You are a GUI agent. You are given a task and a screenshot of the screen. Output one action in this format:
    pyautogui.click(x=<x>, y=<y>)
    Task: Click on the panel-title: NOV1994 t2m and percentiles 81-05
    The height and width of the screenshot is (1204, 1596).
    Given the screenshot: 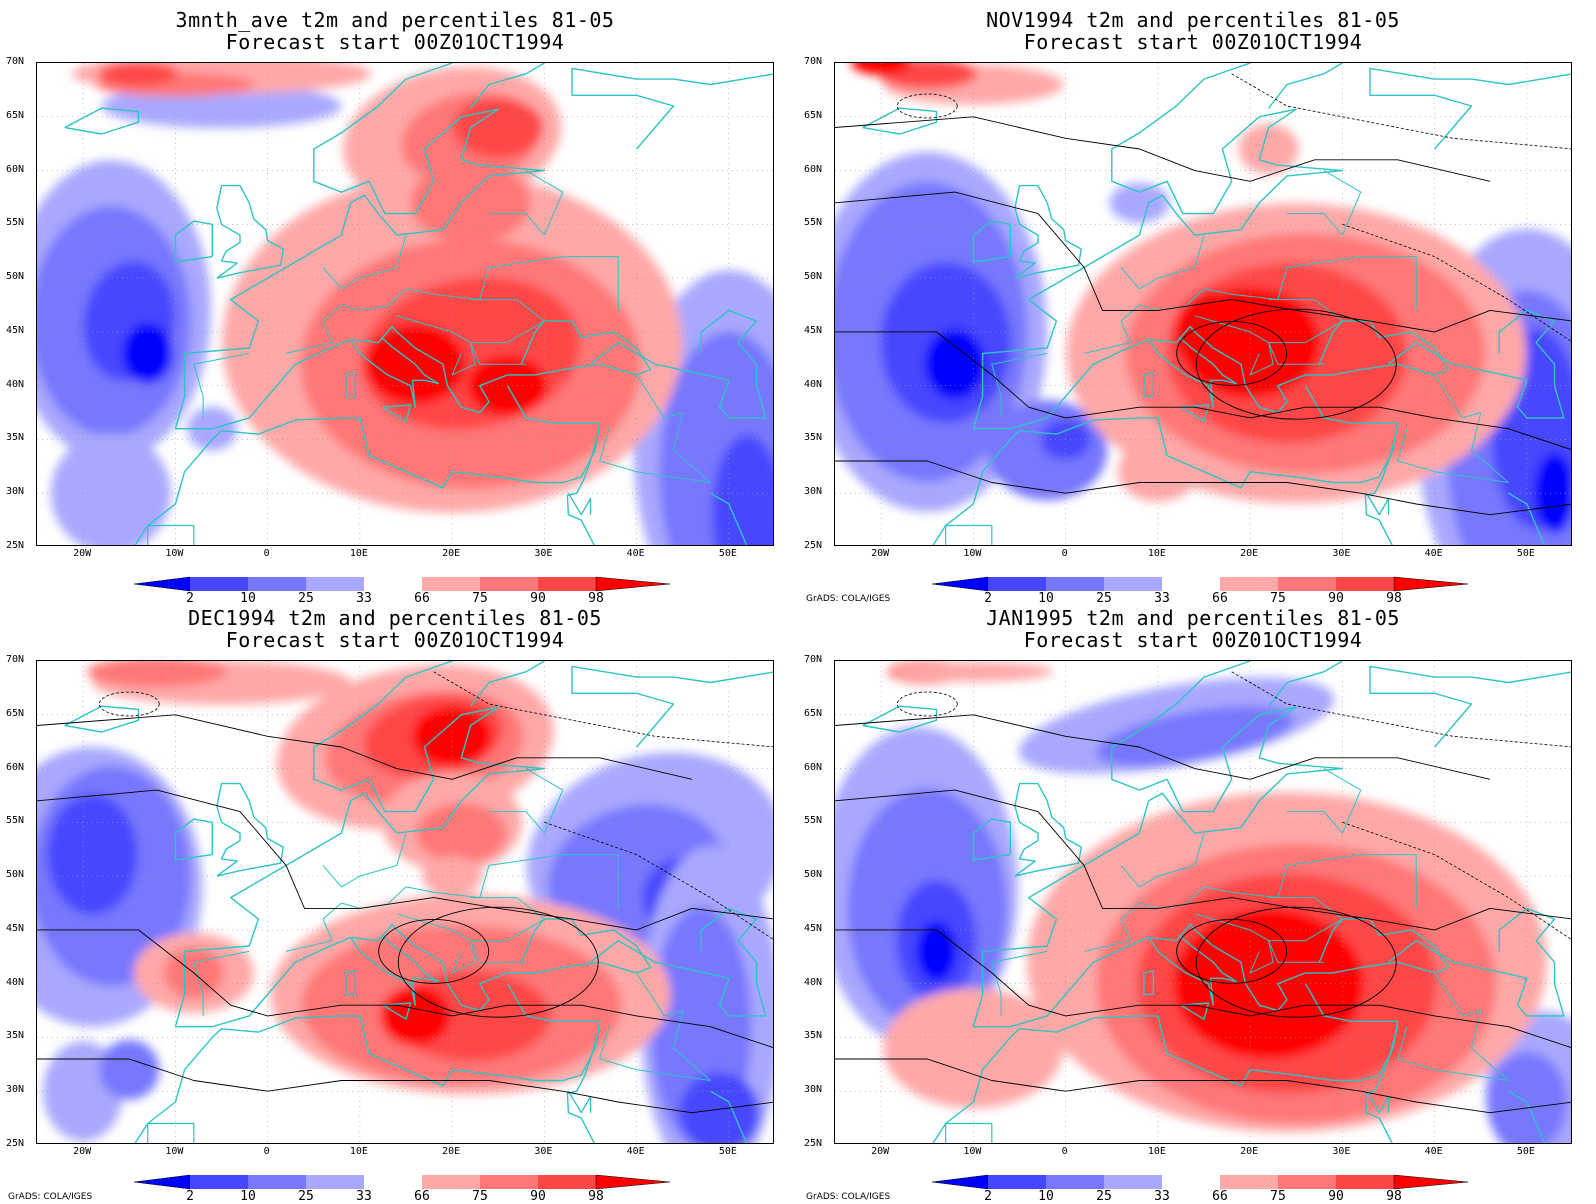 What is the action you would take?
    pyautogui.click(x=1193, y=20)
    